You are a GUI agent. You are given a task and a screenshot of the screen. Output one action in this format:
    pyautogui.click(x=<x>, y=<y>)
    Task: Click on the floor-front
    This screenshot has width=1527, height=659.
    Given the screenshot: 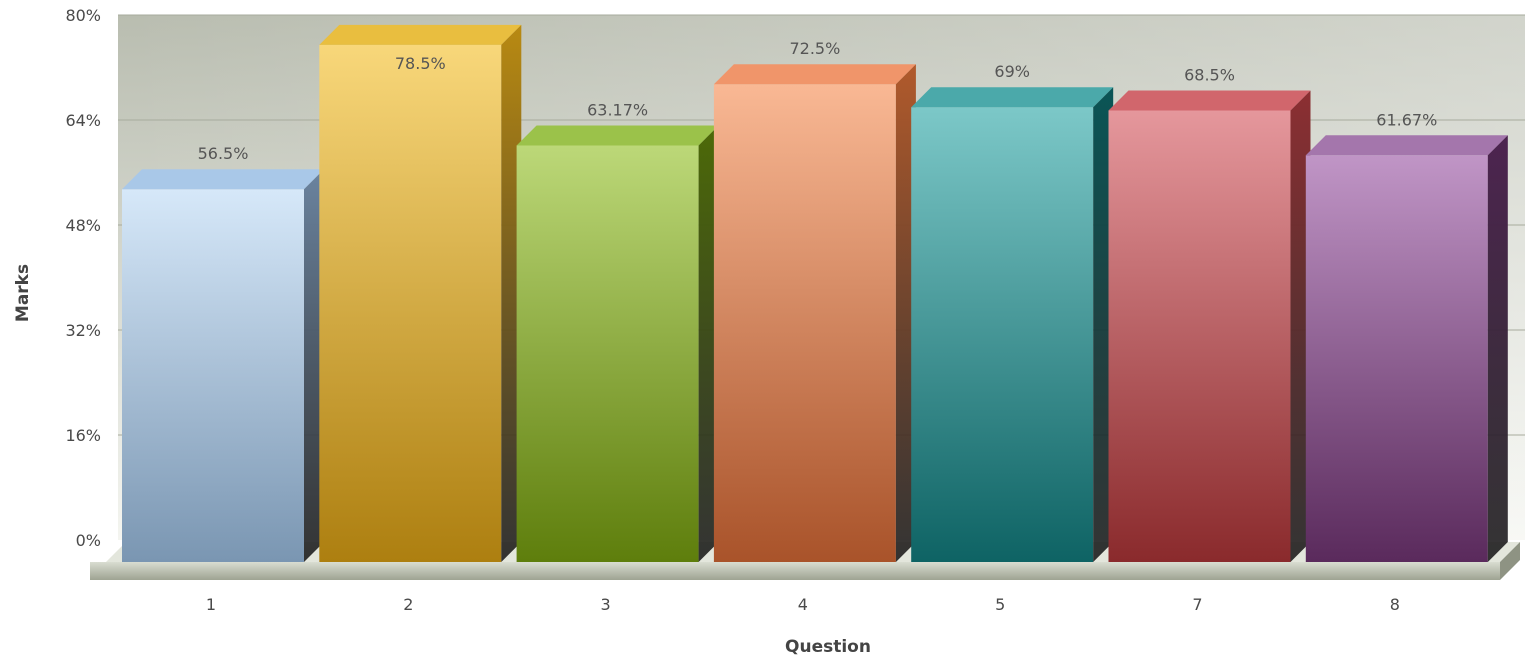 What is the action you would take?
    pyautogui.click(x=795, y=571)
    